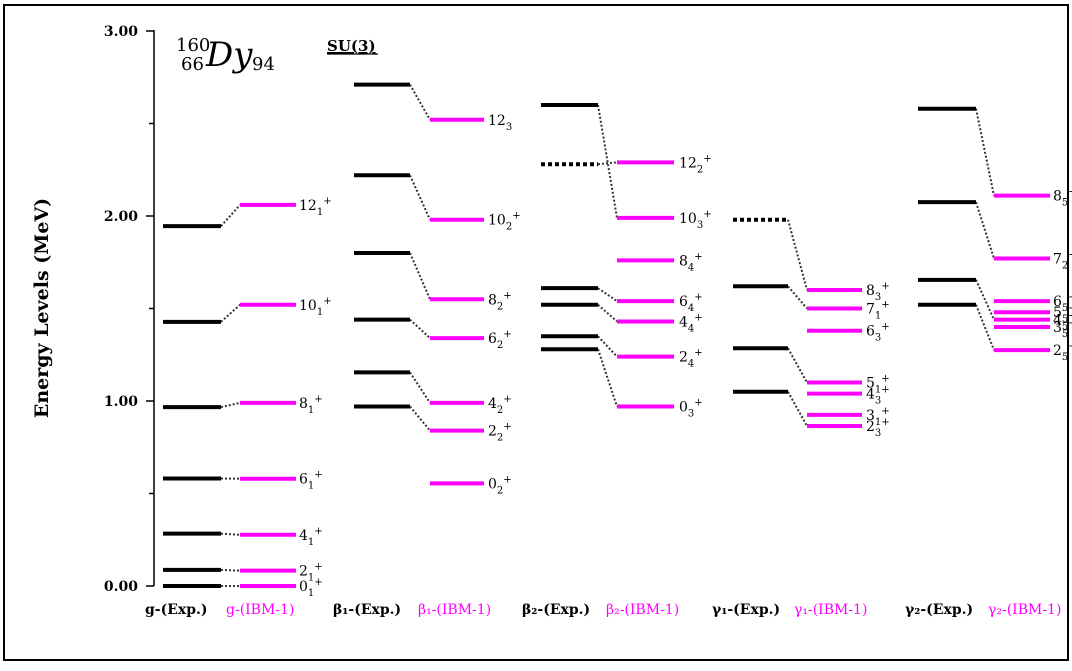 The height and width of the screenshot is (671, 1072). Describe the element at coordinates (121, 587) in the screenshot. I see `y-tick-label: 0.00` at that location.